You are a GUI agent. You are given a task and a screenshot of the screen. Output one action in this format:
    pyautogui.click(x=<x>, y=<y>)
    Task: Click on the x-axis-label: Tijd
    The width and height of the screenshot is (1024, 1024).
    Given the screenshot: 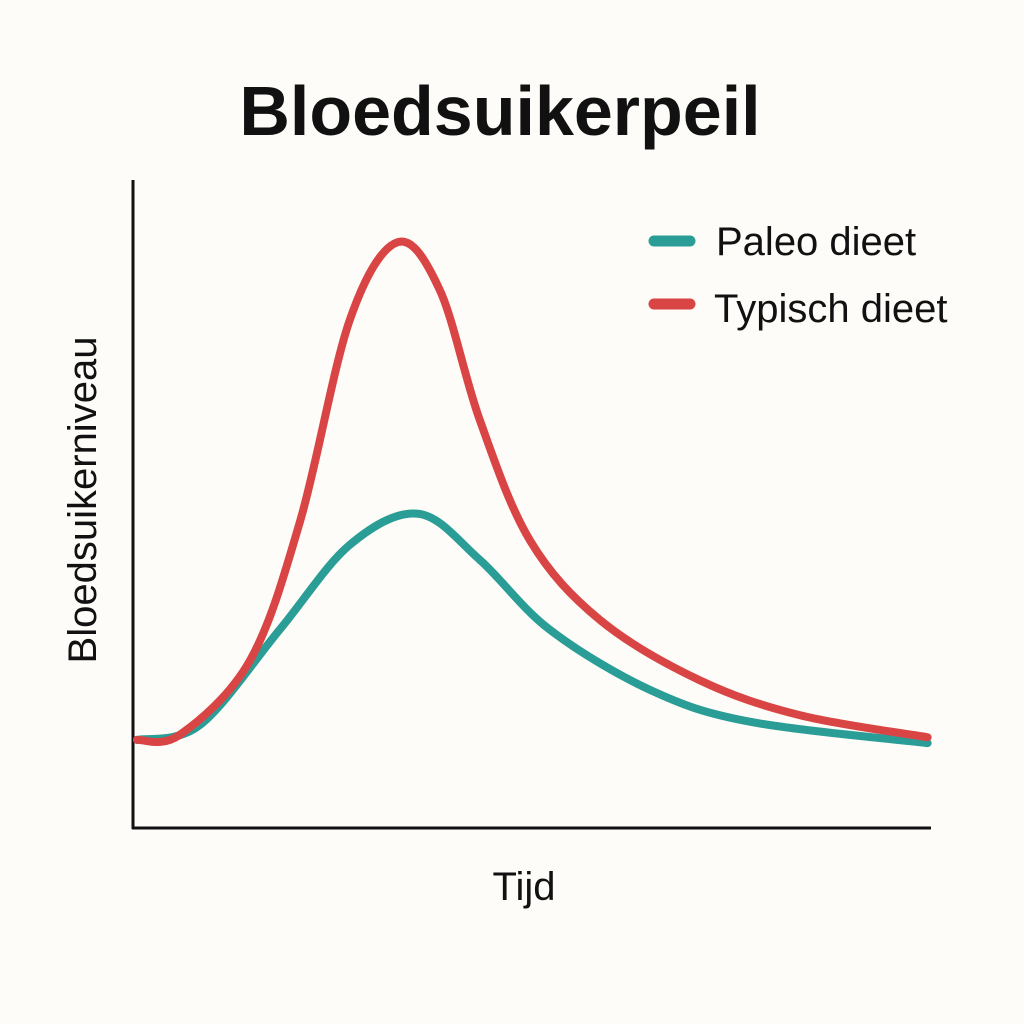 What is the action you would take?
    pyautogui.click(x=524, y=887)
    